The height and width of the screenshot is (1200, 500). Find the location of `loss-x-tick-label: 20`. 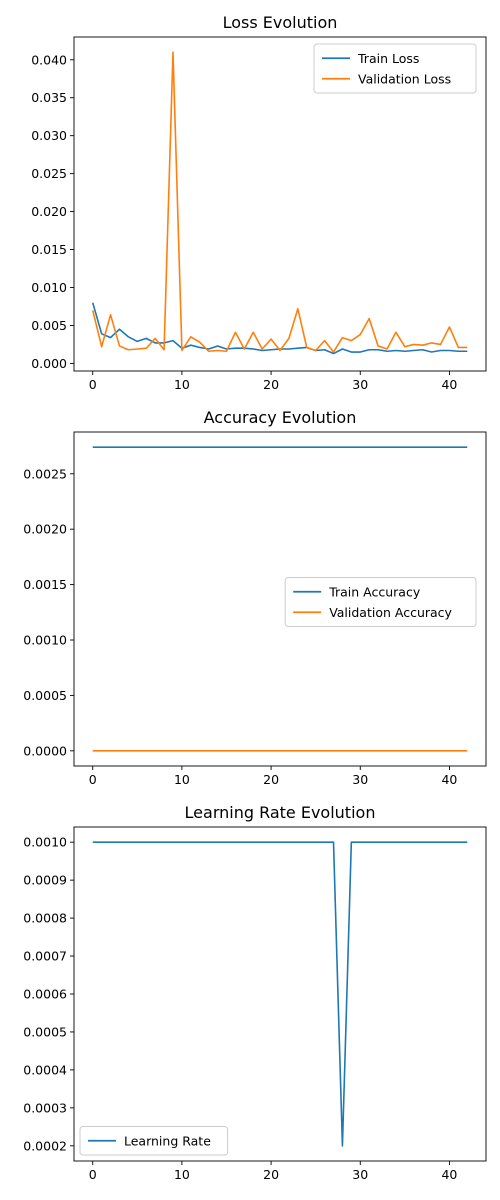

loss-x-tick-label: 20 is located at coordinates (271, 384).